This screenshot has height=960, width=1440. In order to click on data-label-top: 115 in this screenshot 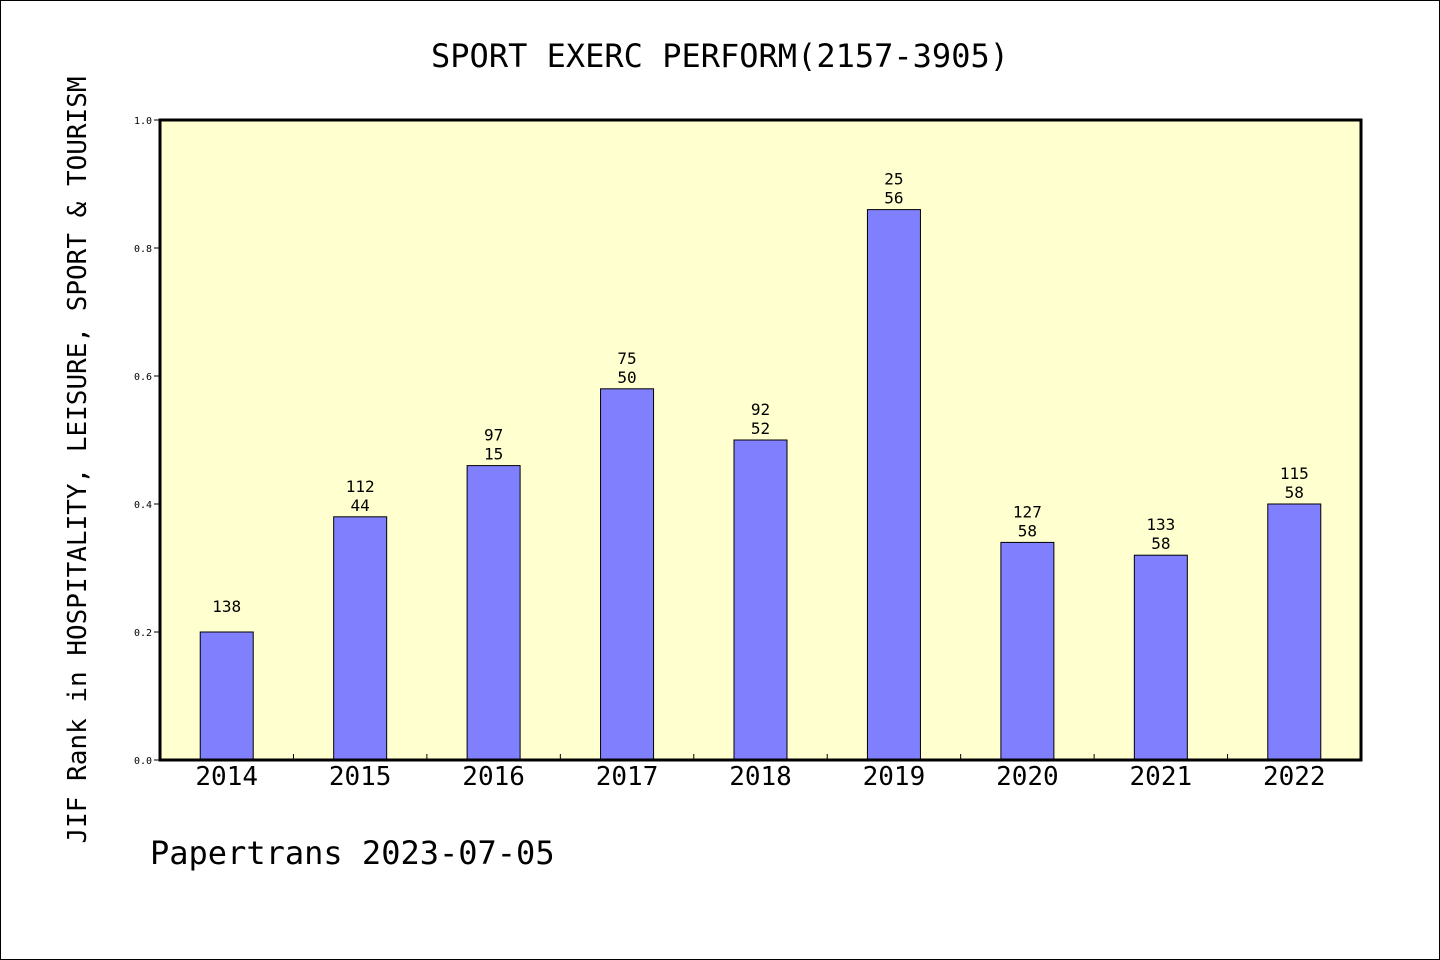, I will do `click(1294, 473)`.